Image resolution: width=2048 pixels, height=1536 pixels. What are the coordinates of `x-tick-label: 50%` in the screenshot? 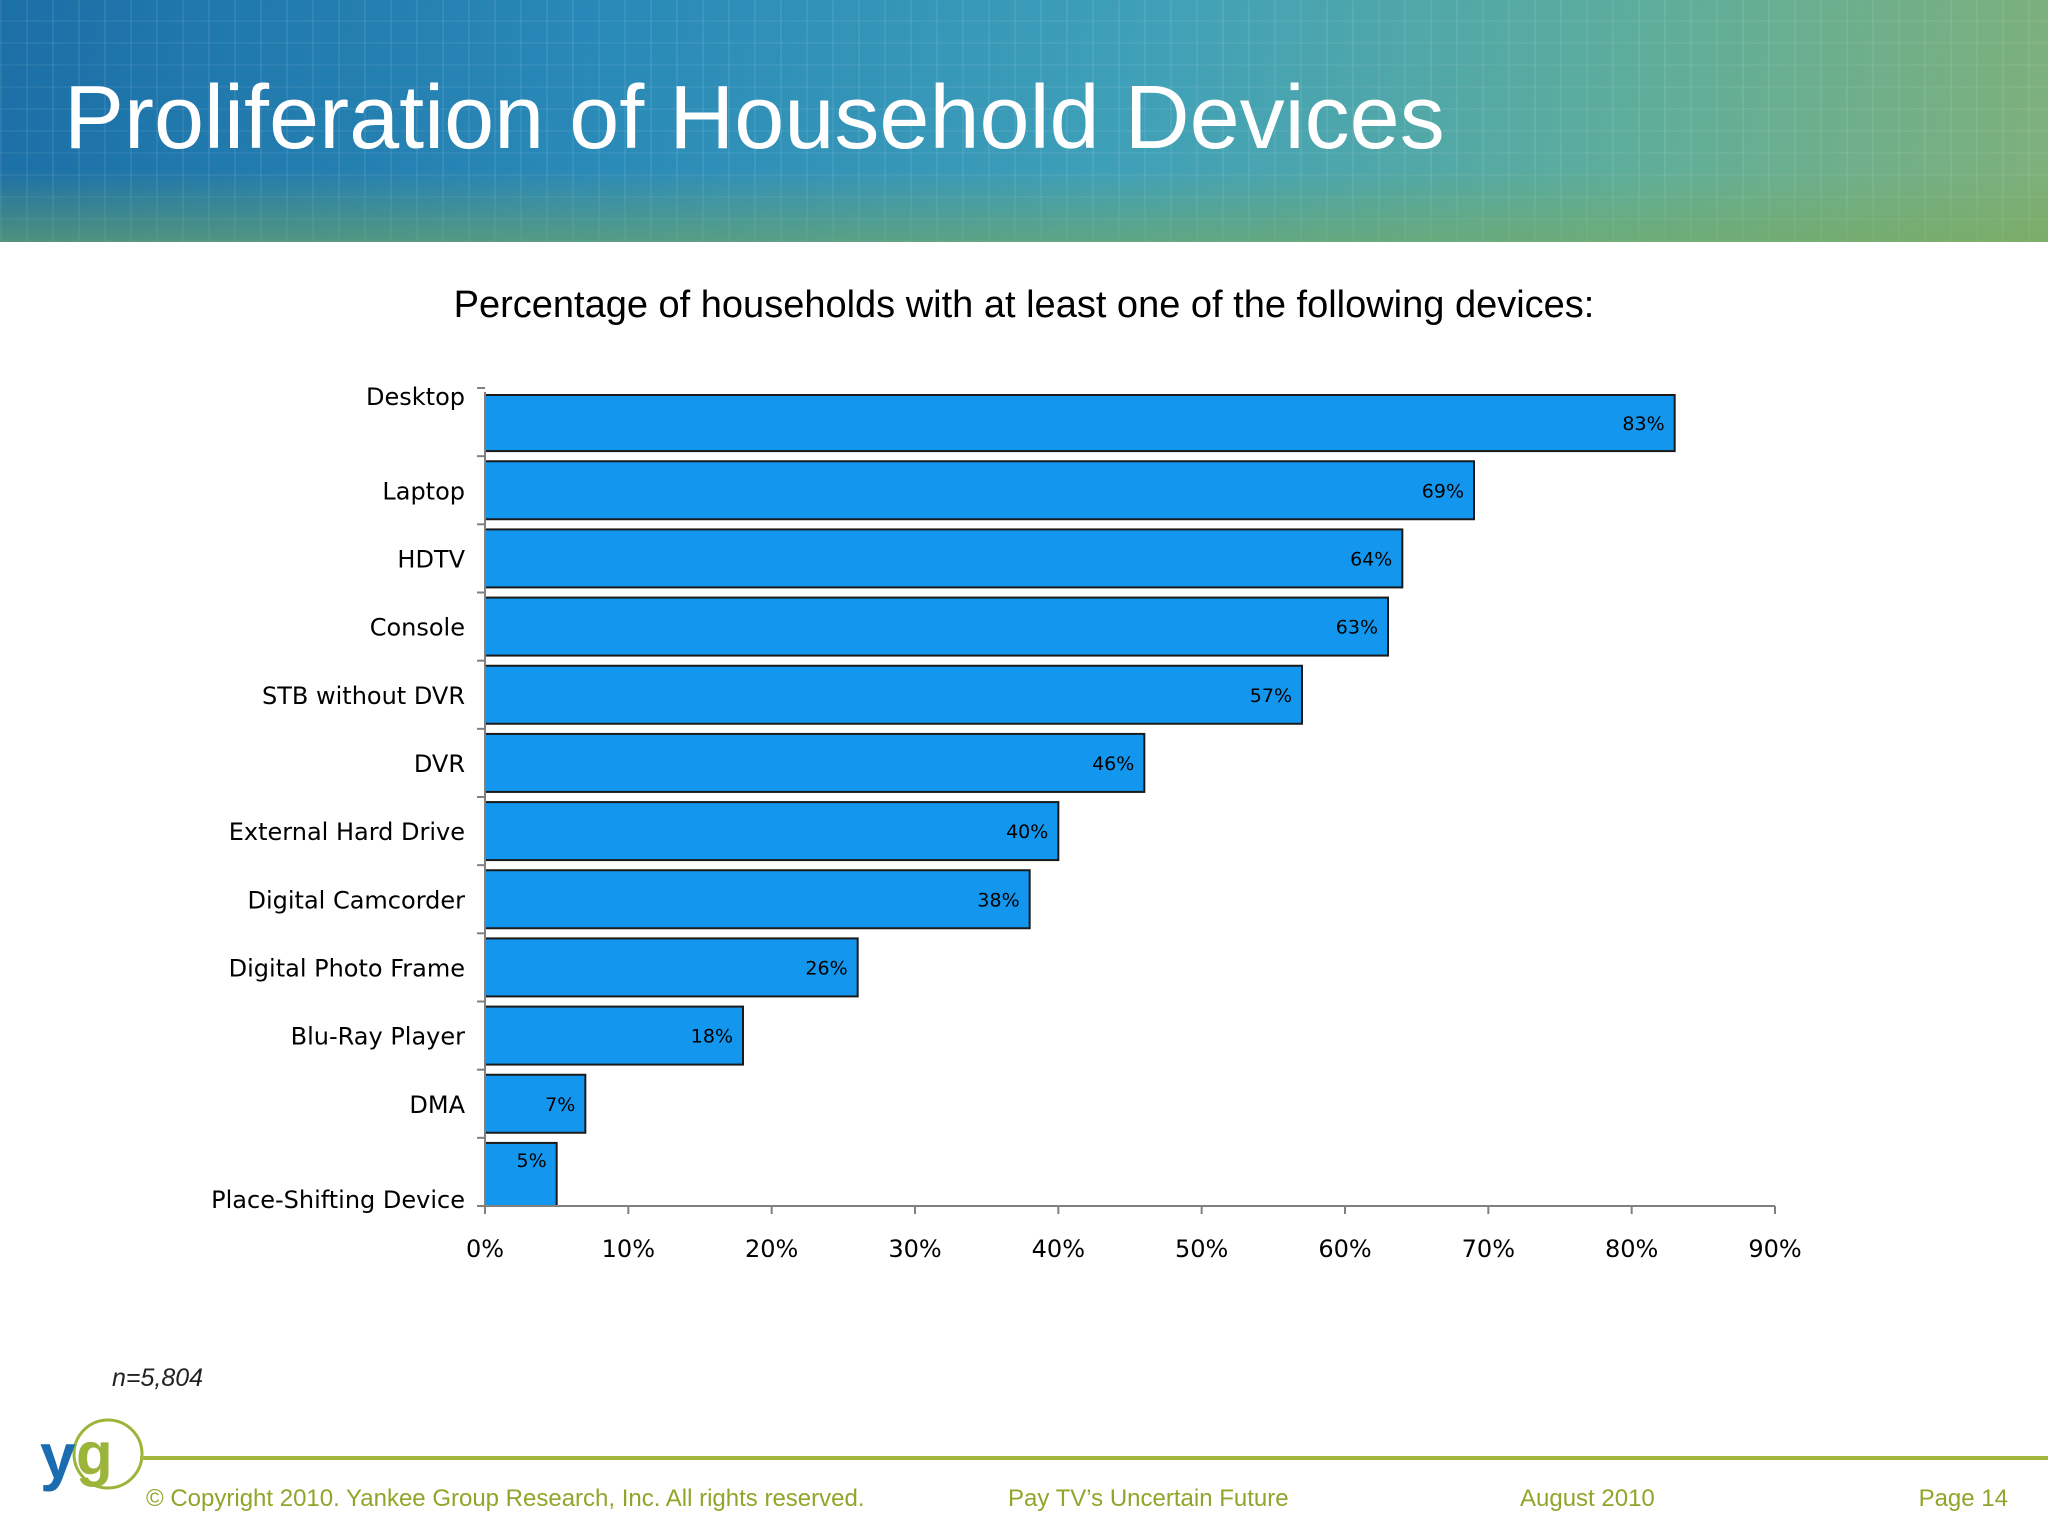 It's located at (1201, 1249).